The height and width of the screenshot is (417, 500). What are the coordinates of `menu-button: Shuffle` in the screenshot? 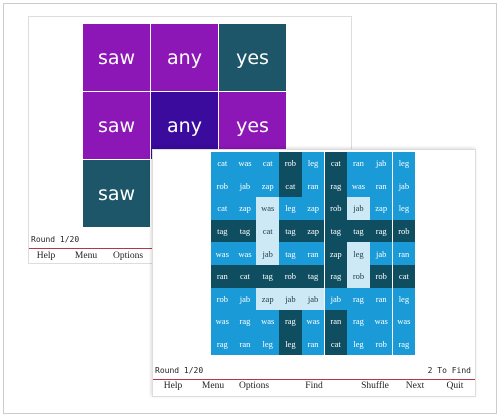 It's located at (375, 386).